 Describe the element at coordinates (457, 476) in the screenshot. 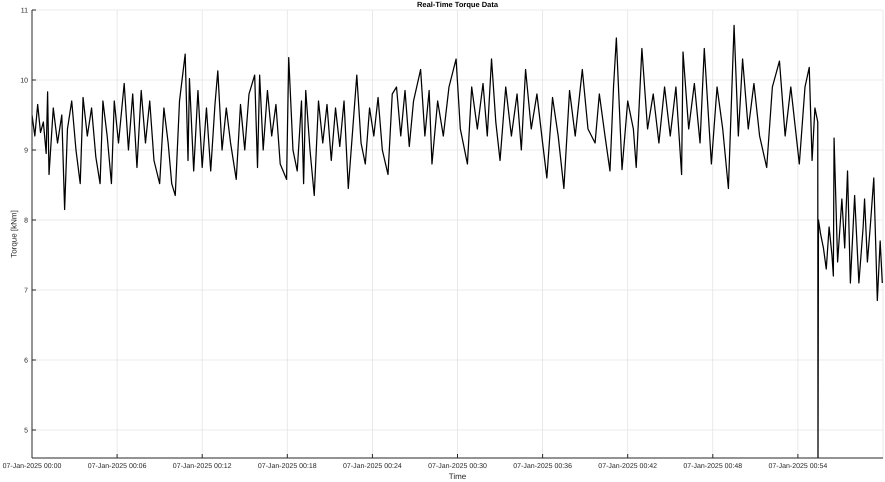

I see `x-axis-title: Time` at that location.